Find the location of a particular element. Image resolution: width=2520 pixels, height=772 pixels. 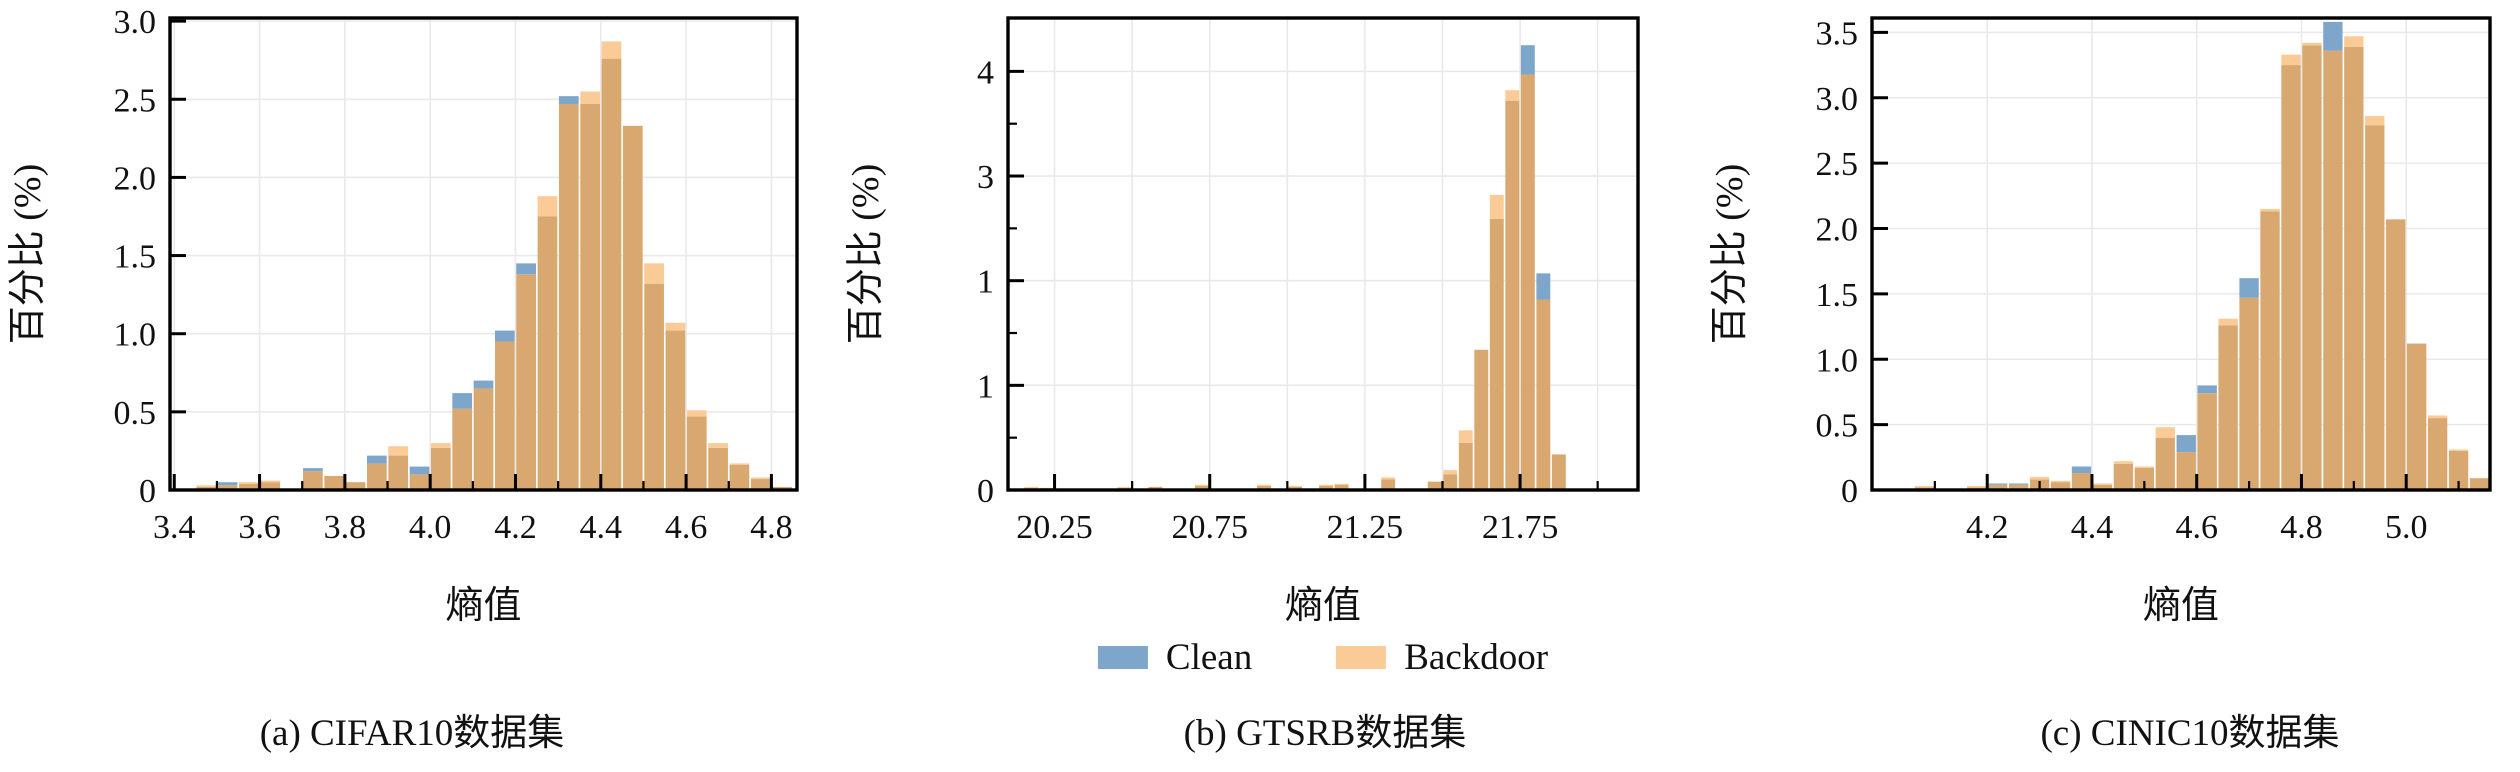

x-tick-label: 20.25 is located at coordinates (1054, 527).